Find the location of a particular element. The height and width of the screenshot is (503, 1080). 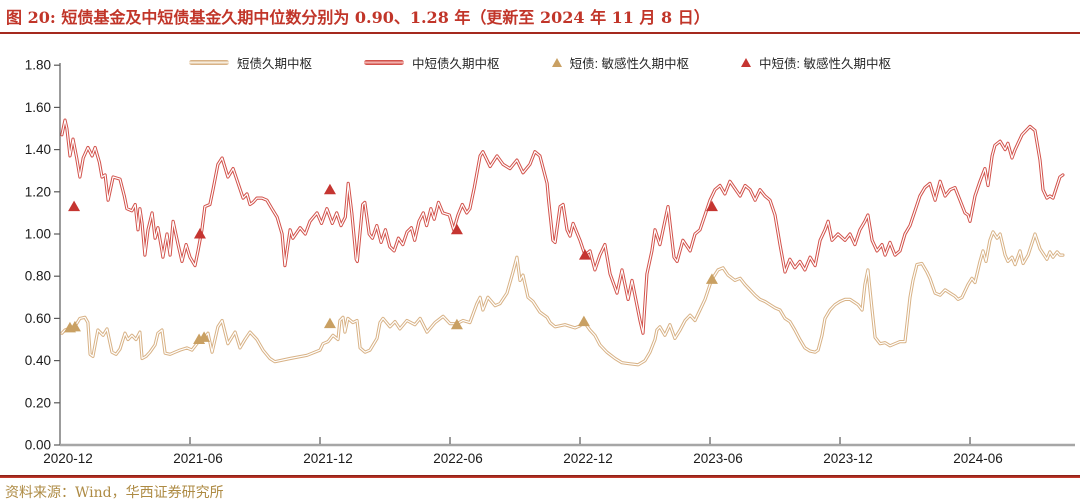

short-sensitivity-triangle-icon is located at coordinates (556, 62).